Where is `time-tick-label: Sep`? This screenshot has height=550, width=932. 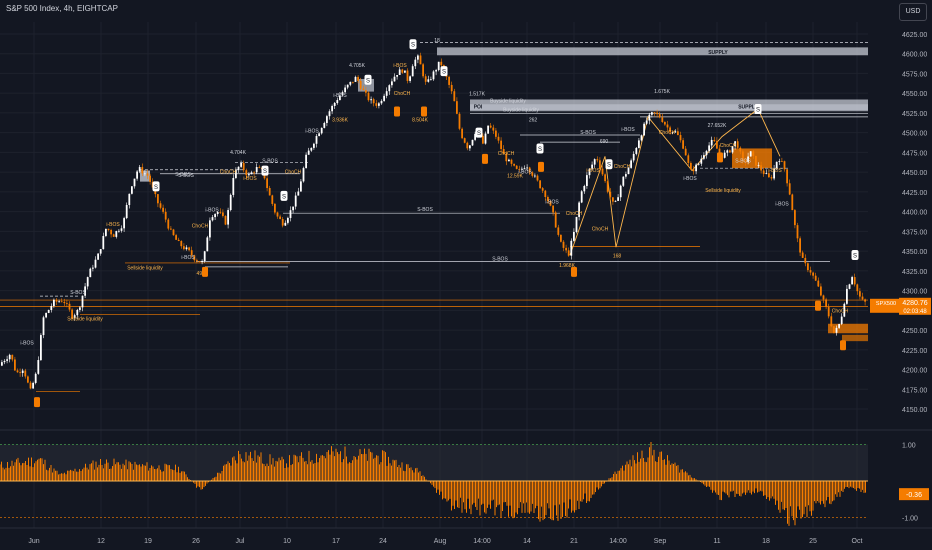 time-tick-label: Sep is located at coordinates (660, 541).